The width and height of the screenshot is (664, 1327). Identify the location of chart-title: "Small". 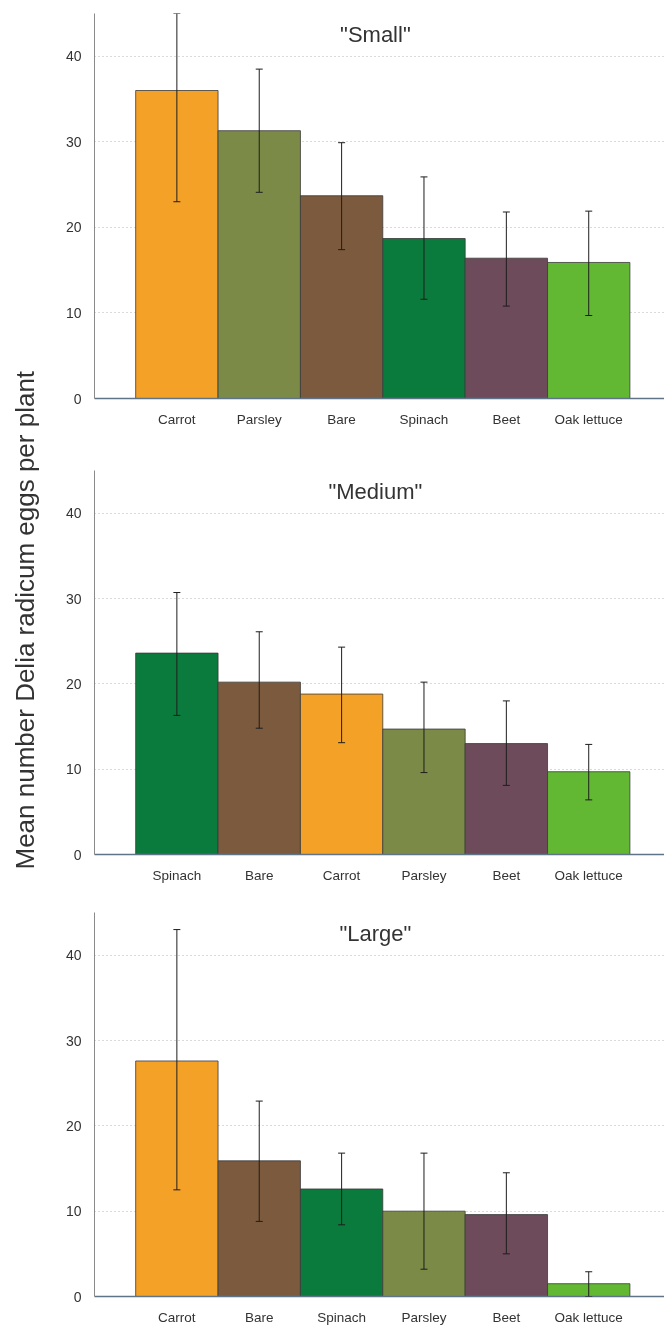
(375, 34).